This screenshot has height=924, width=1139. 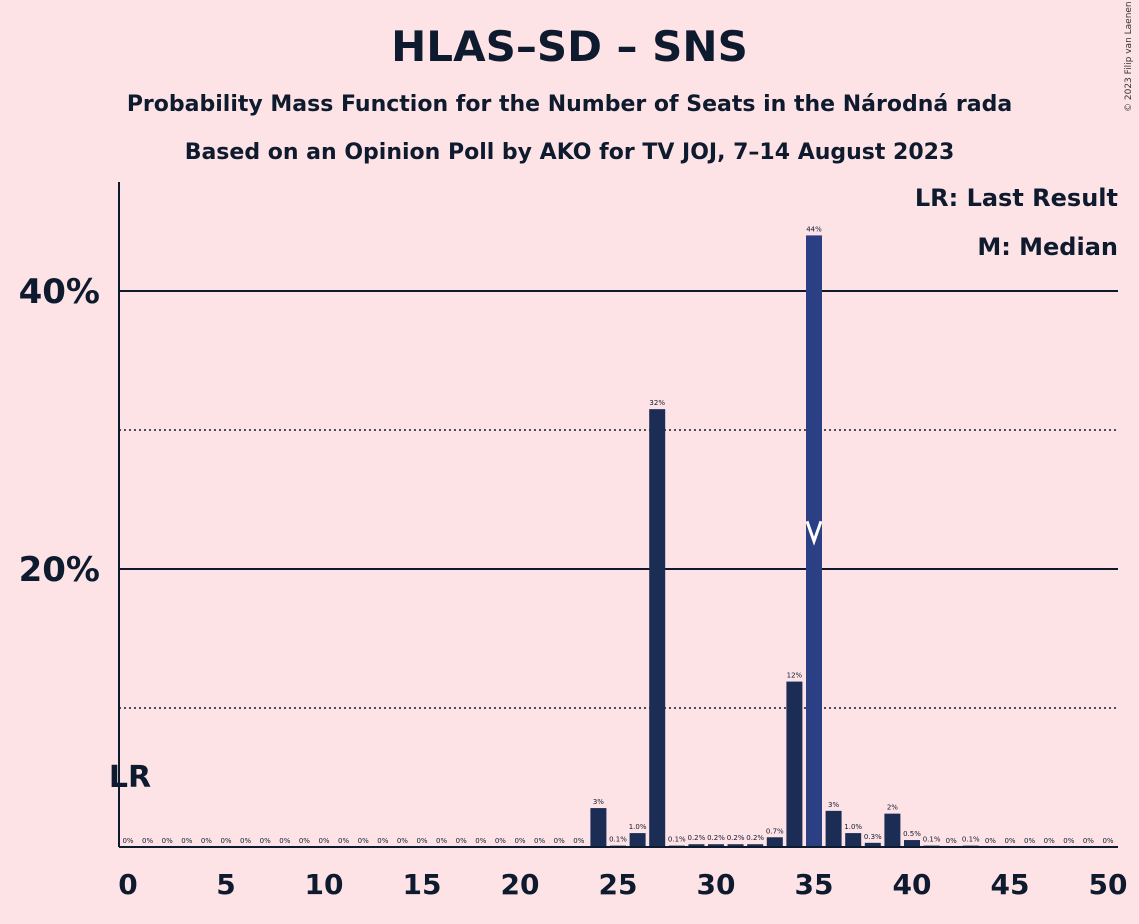 What do you see at coordinates (912, 884) in the screenshot?
I see `x-tick-label: 40` at bounding box center [912, 884].